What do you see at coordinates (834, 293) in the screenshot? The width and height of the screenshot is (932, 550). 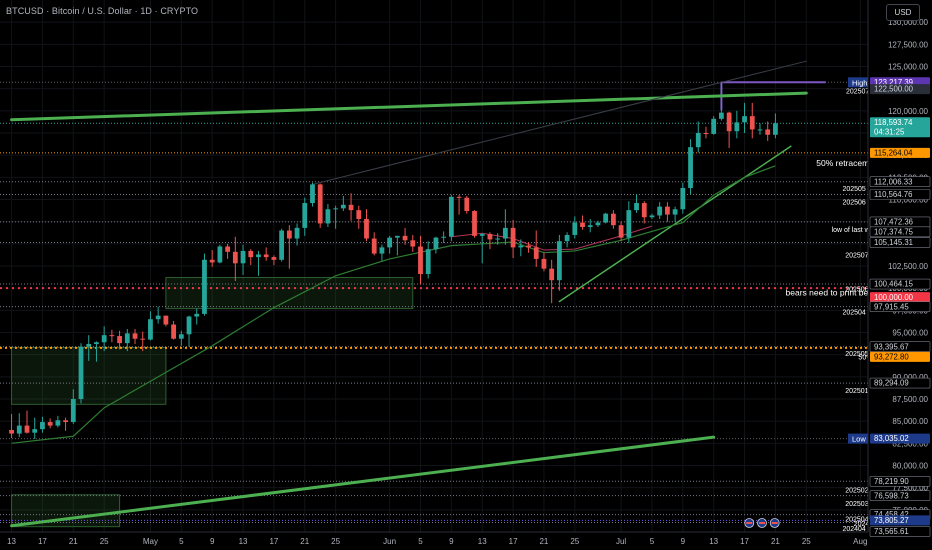 I see `annotation-label: bears need to print below` at bounding box center [834, 293].